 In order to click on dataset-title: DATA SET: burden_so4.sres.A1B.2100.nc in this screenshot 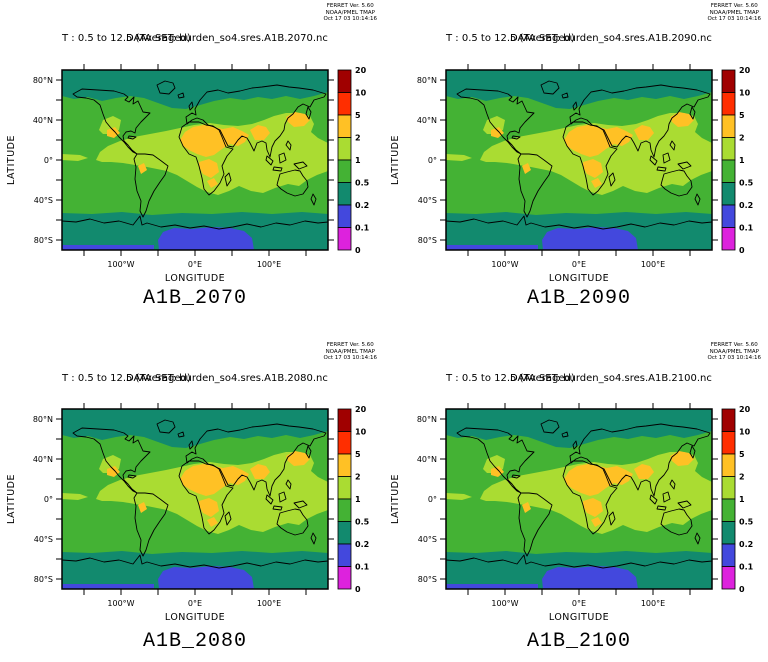, I will do `click(611, 378)`.